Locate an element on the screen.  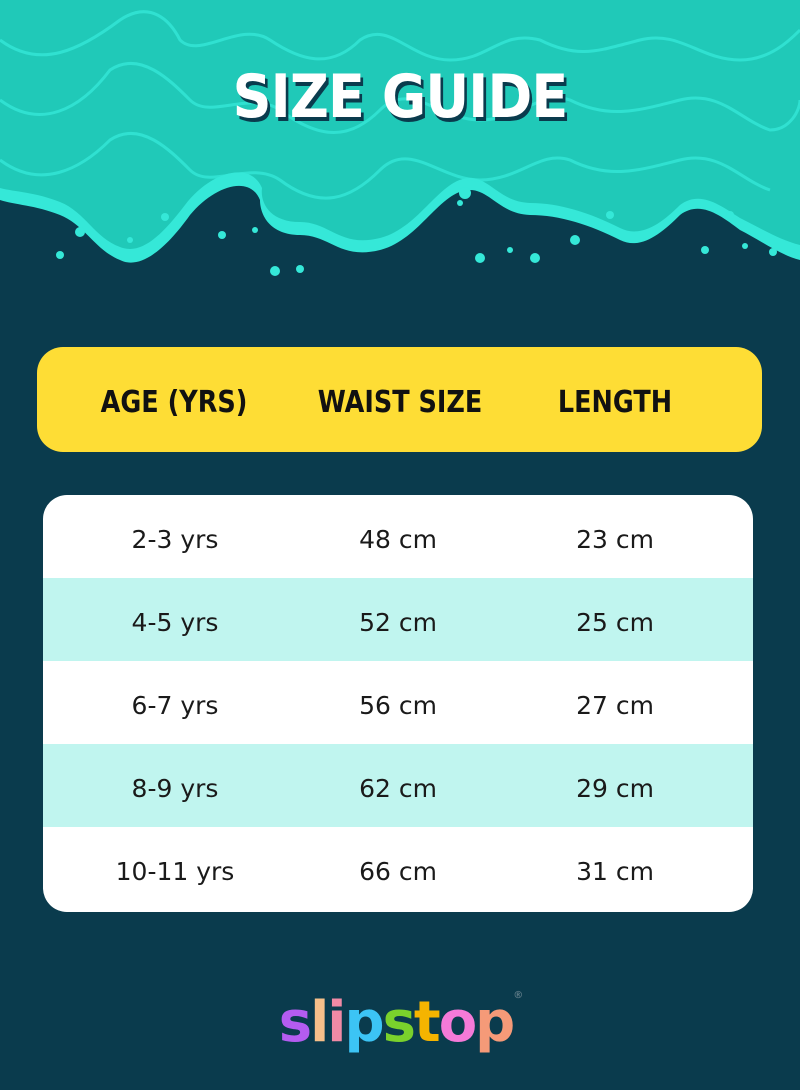
header-age: AGE (YRS) is located at coordinates (174, 402).